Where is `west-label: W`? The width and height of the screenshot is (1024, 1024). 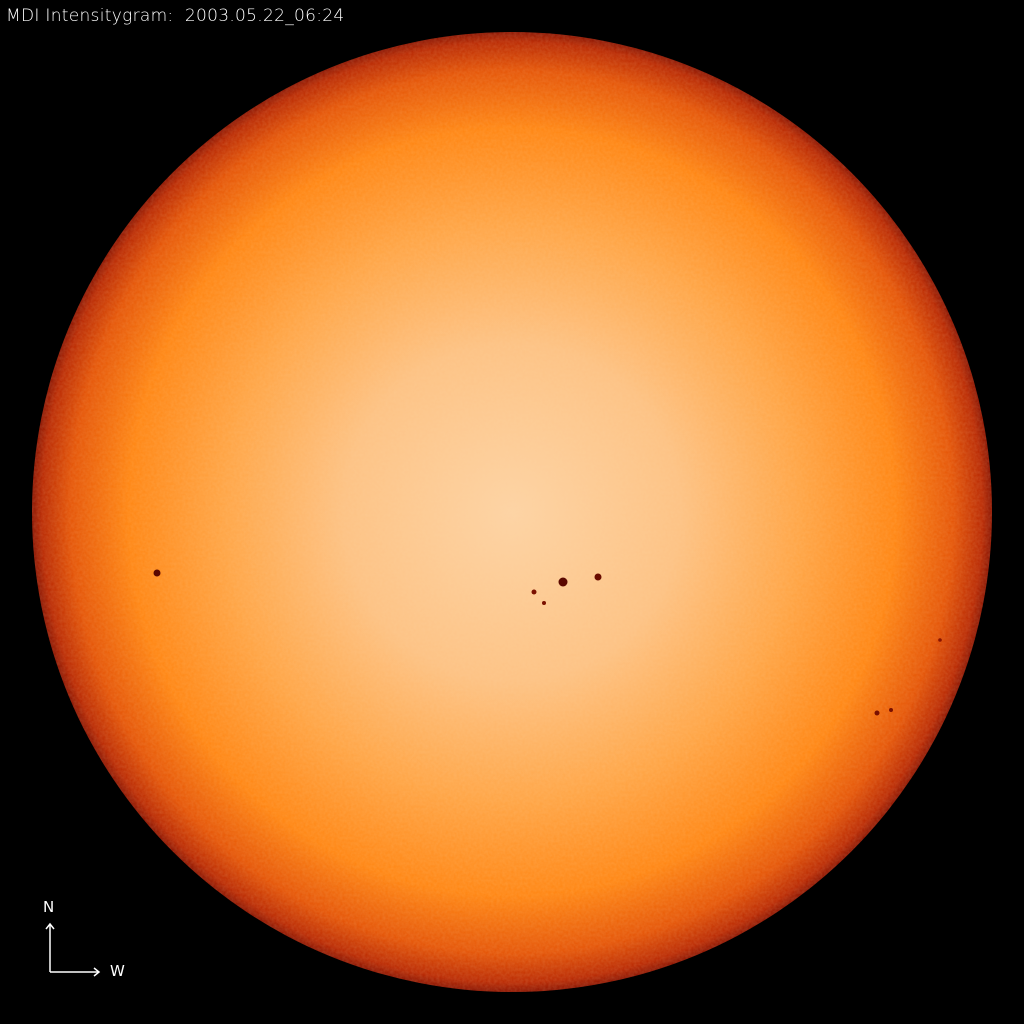 west-label: W is located at coordinates (117, 971).